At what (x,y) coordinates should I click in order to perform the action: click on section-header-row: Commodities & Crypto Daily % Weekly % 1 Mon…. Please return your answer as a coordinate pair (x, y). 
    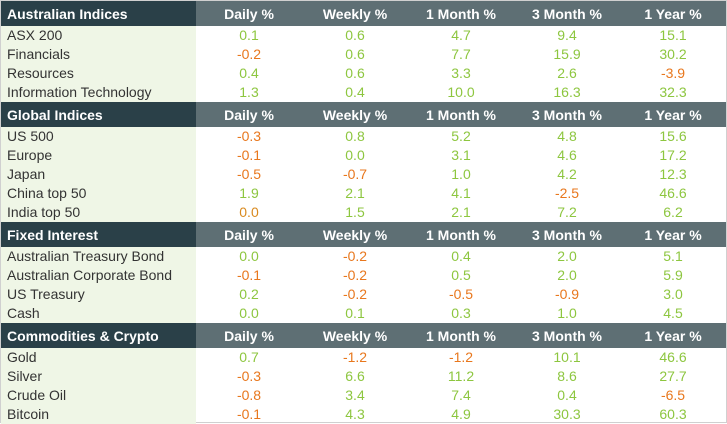
    Looking at the image, I should click on (363, 335).